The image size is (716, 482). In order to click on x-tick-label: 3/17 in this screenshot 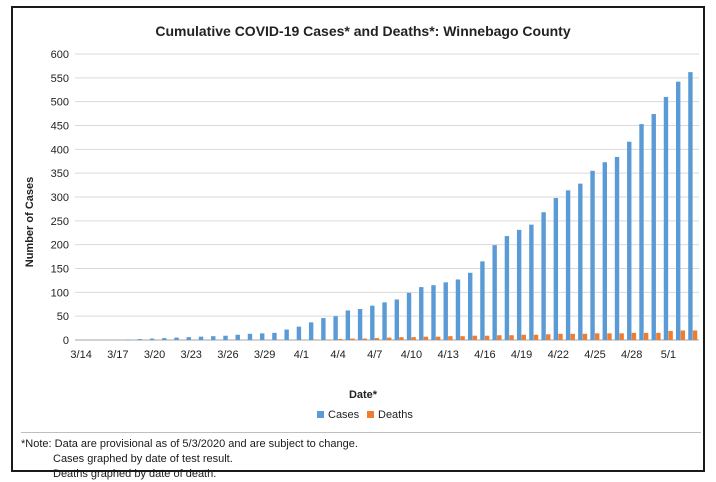, I will do `click(117, 355)`.